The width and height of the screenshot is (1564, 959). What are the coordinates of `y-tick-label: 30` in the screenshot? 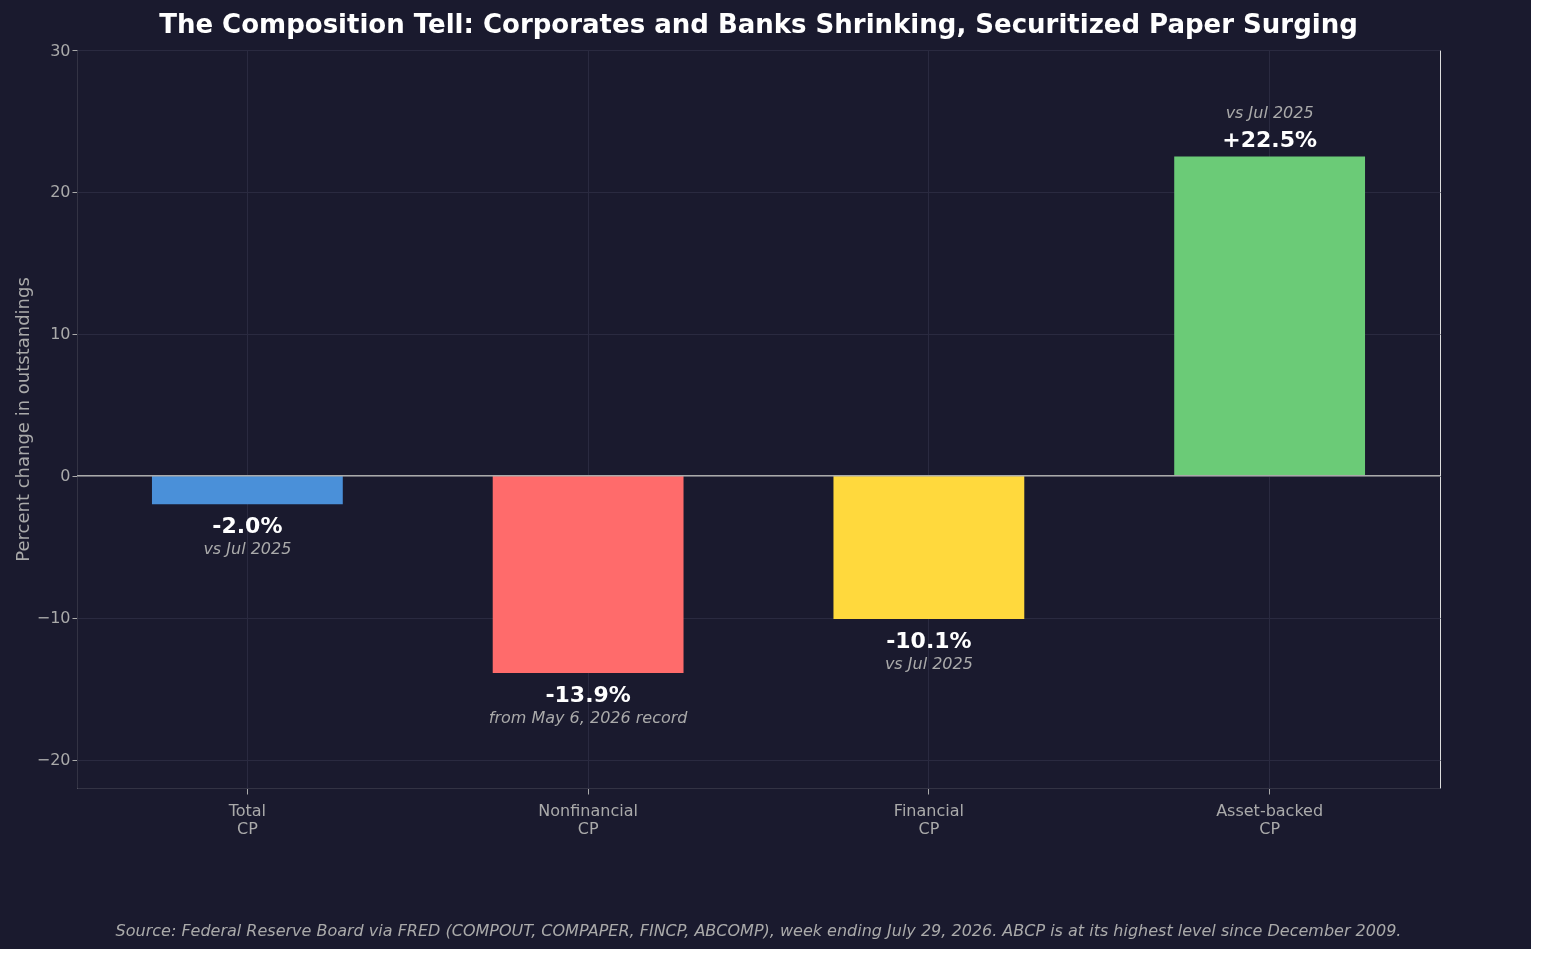 It's located at (60, 50).